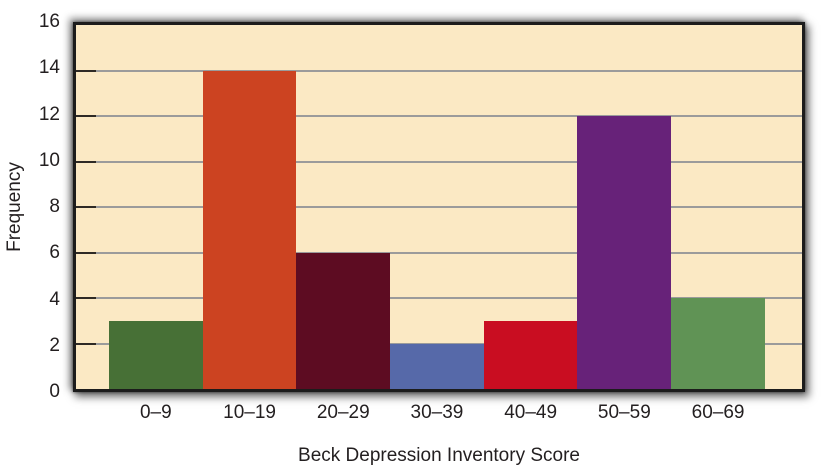  I want to click on x-tick-label-0–9: 0–9, so click(155, 412).